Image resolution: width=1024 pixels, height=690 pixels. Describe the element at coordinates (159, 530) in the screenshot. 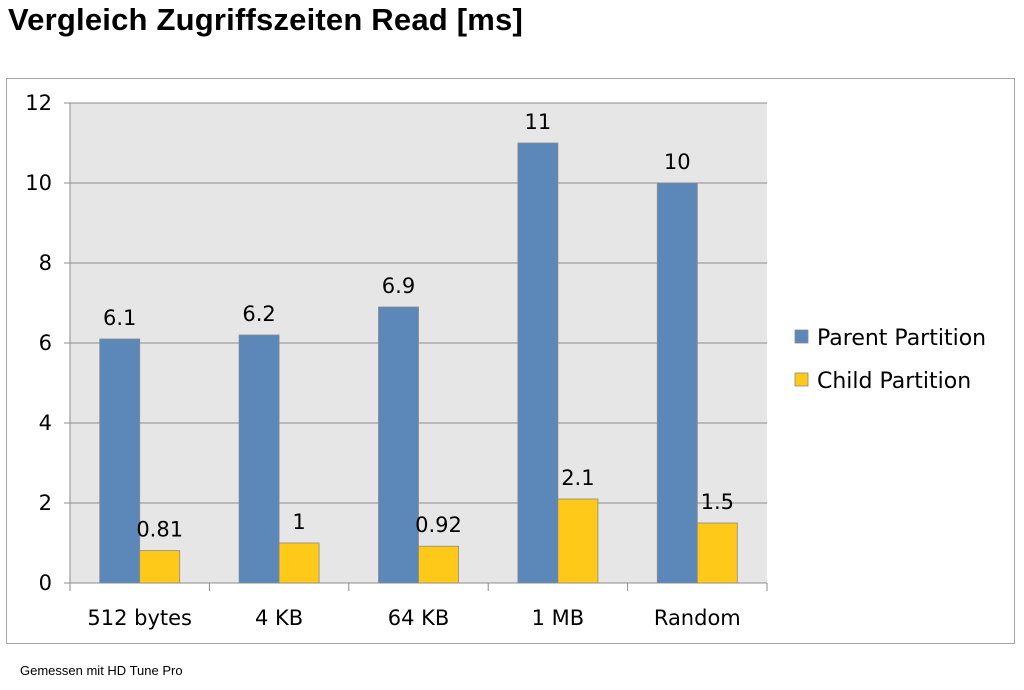

I see `data-label: 0.81` at that location.